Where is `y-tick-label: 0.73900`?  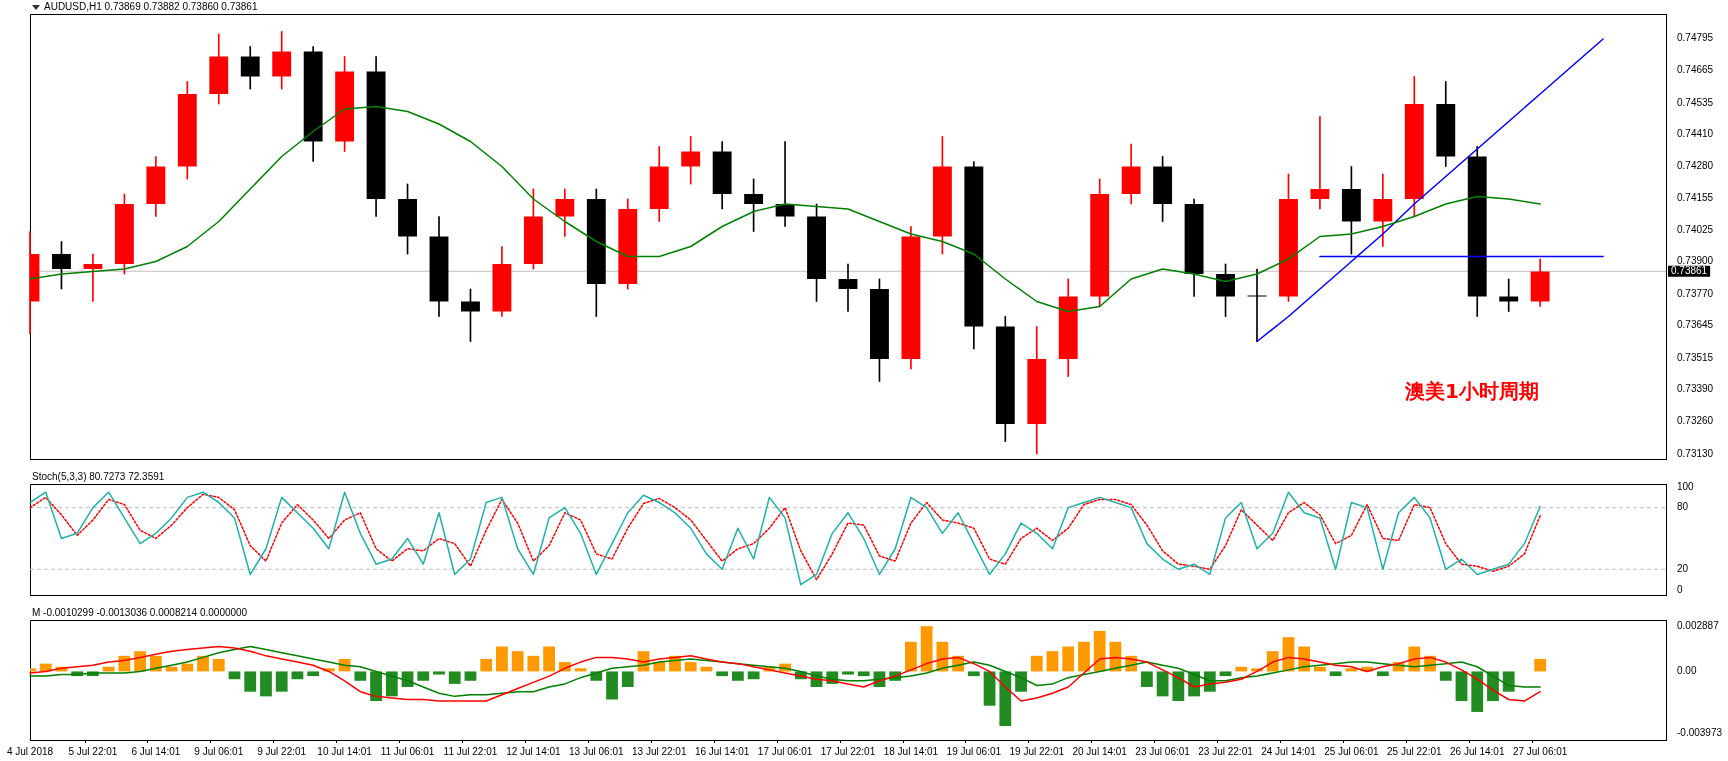
y-tick-label: 0.73900 is located at coordinates (1695, 261).